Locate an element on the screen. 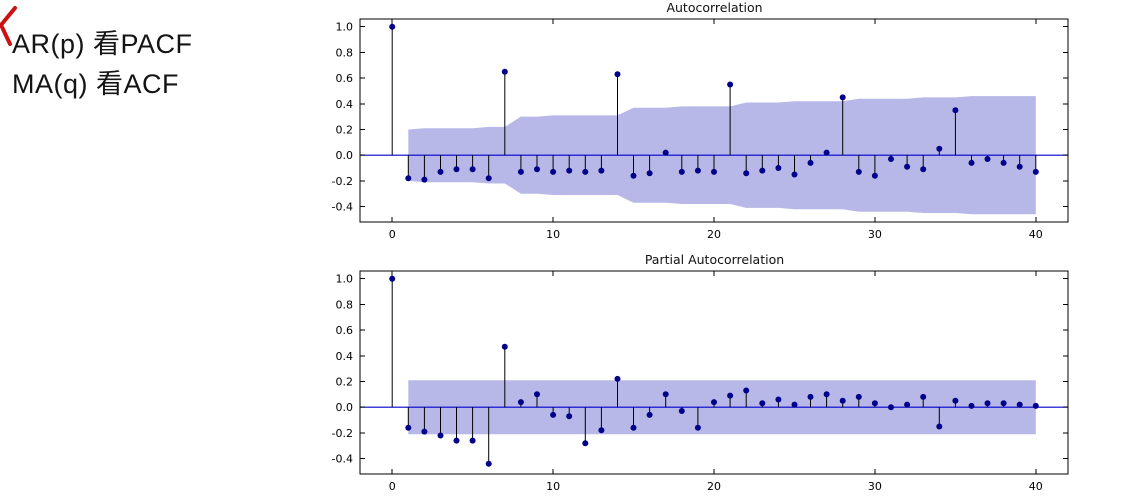 The image size is (1124, 501). acf-chart-title: Autocorrelation is located at coordinates (714, 7).